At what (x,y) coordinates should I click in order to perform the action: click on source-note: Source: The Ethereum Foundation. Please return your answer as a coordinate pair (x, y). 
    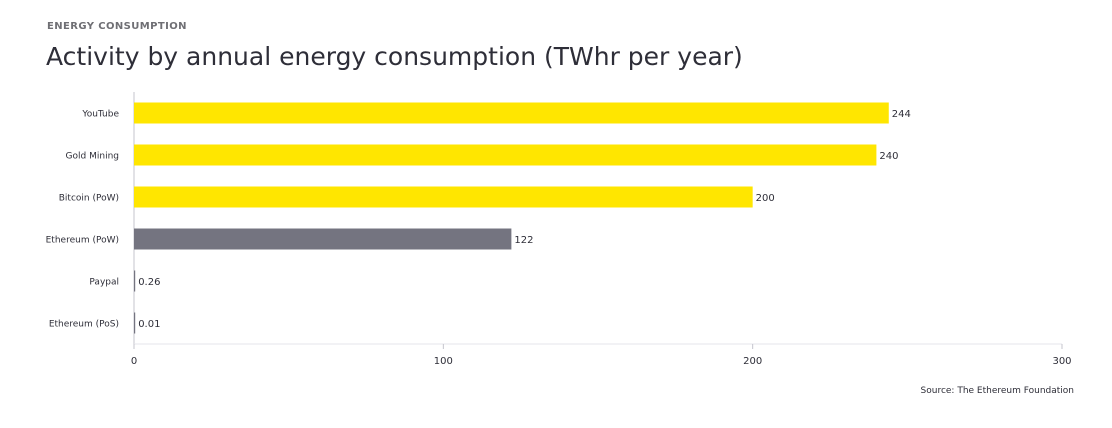
    Looking at the image, I should click on (997, 391).